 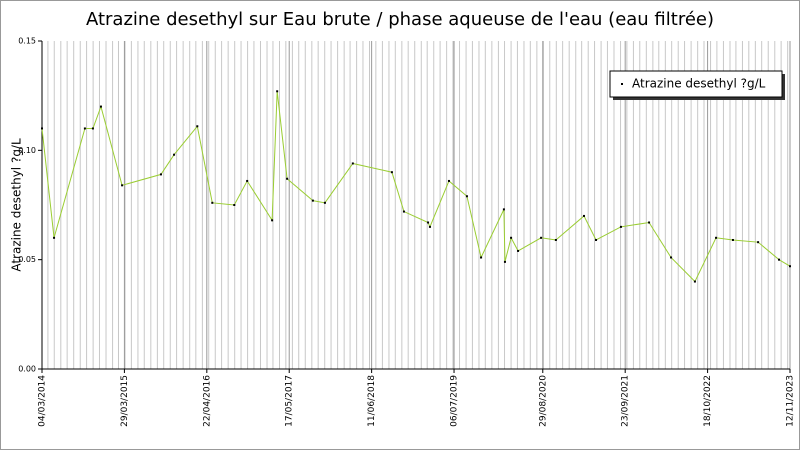 I want to click on legend-box, so click(x=696, y=84).